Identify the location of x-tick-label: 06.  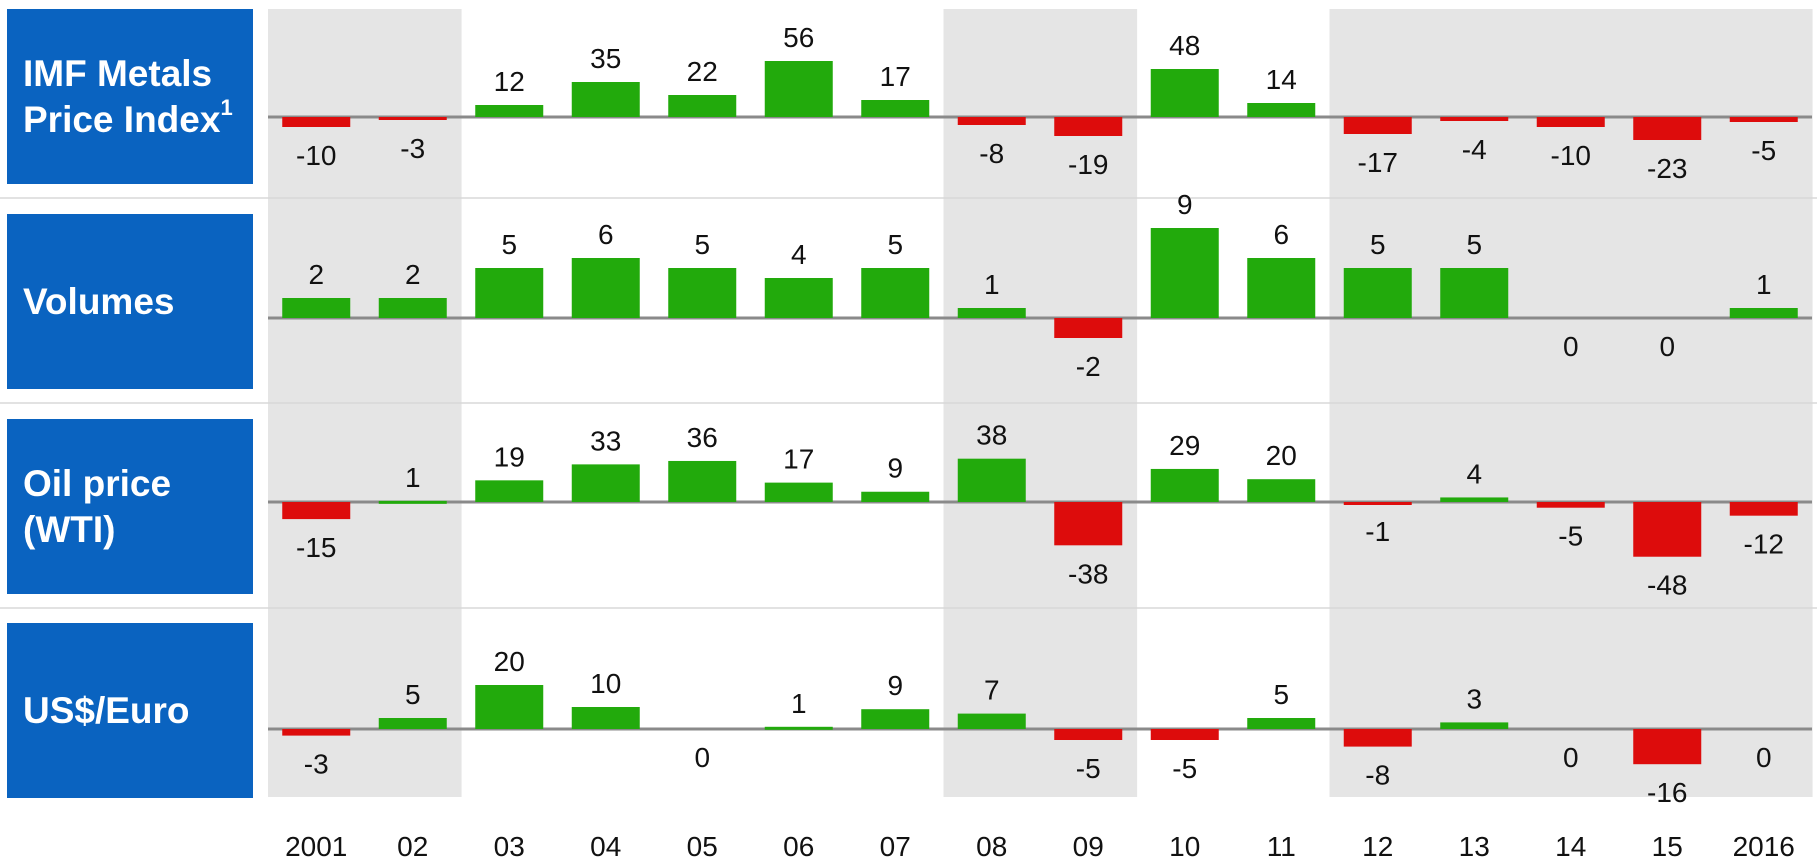
(798, 846).